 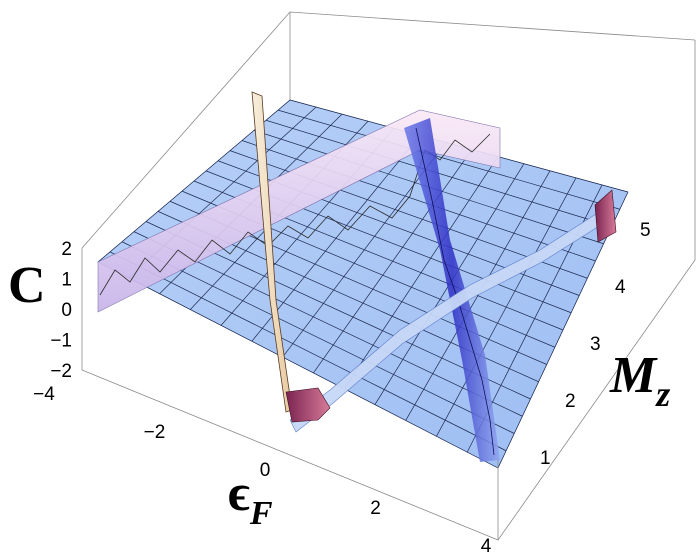 I want to click on y-tick-label: 2, so click(x=570, y=401).